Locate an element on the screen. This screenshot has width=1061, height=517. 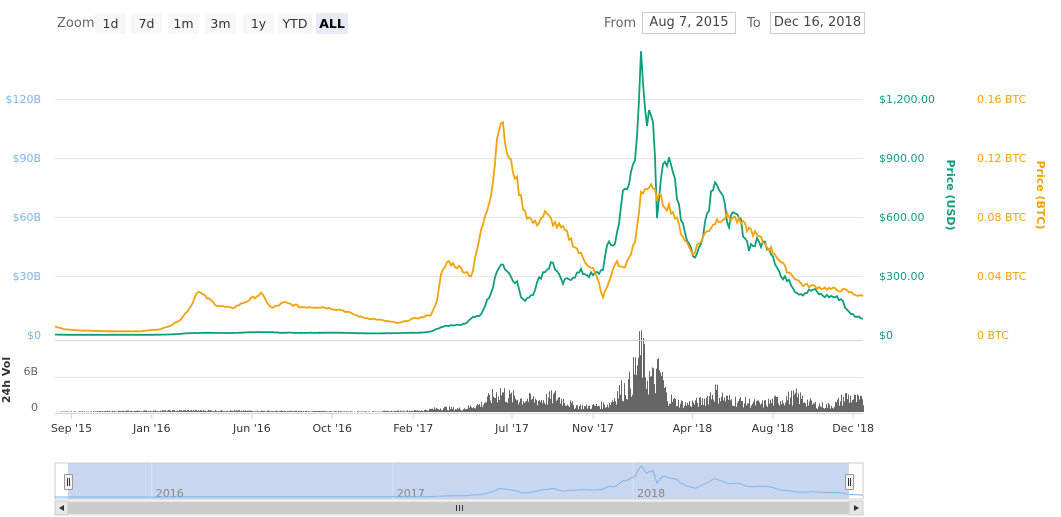
zoom-3m-button: 3m is located at coordinates (220, 23).